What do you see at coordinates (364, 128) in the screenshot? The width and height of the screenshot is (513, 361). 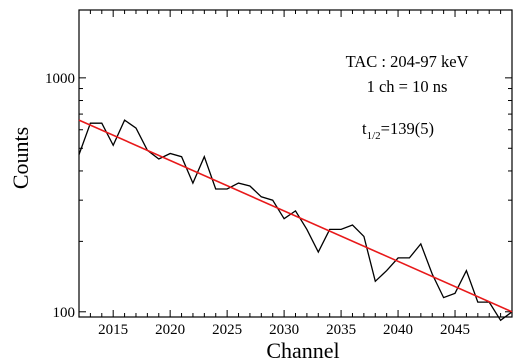 I see `half-life-symbol: t` at bounding box center [364, 128].